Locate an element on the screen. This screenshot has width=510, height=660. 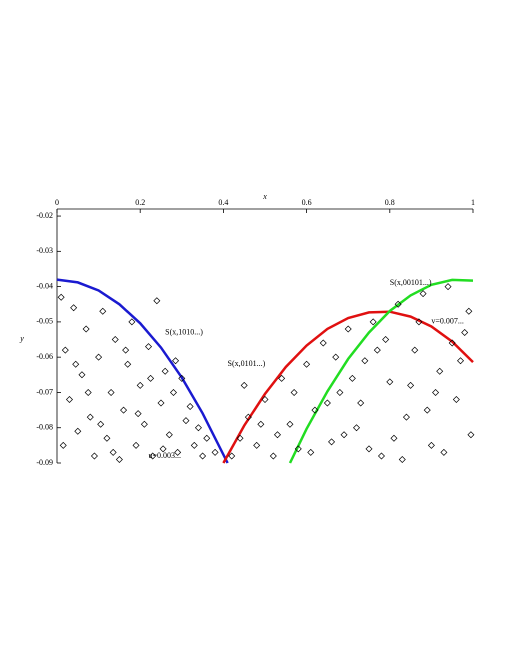
y-tick-label: -0.03 is located at coordinates (44, 250).